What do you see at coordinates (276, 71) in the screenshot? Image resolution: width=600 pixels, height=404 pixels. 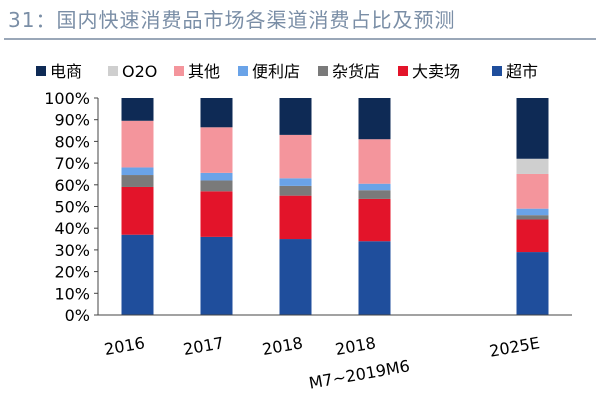 I see `legend-label: 便利店` at bounding box center [276, 71].